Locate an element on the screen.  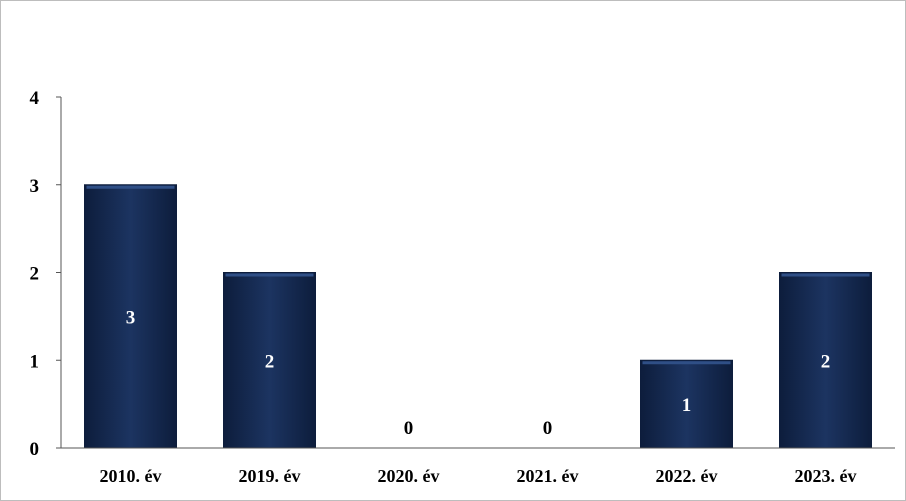
data-label: 1 is located at coordinates (687, 405).